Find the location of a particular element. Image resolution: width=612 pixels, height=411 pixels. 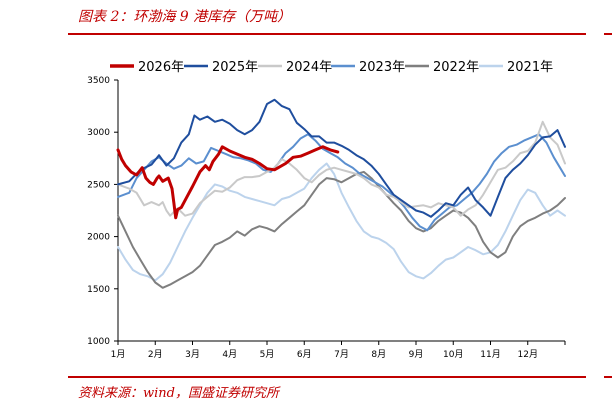

y-tick-label: 1500 is located at coordinates (98, 290).